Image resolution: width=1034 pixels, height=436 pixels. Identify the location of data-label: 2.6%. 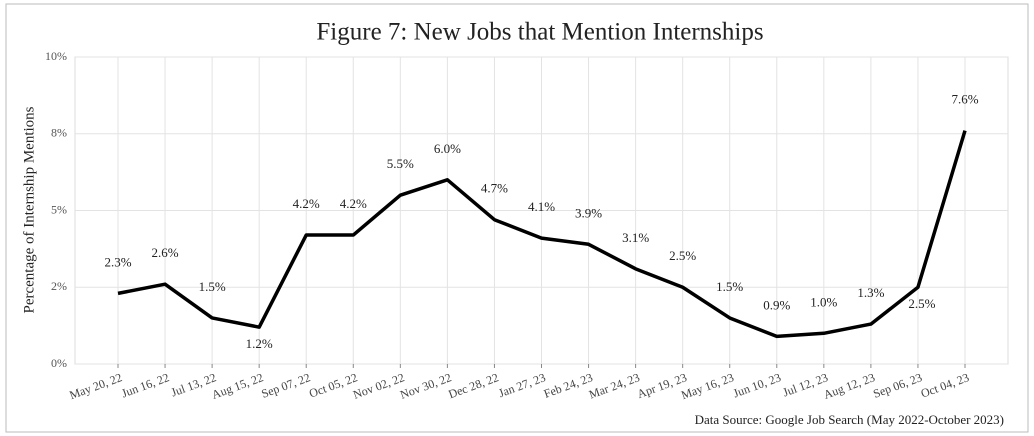
(165, 252).